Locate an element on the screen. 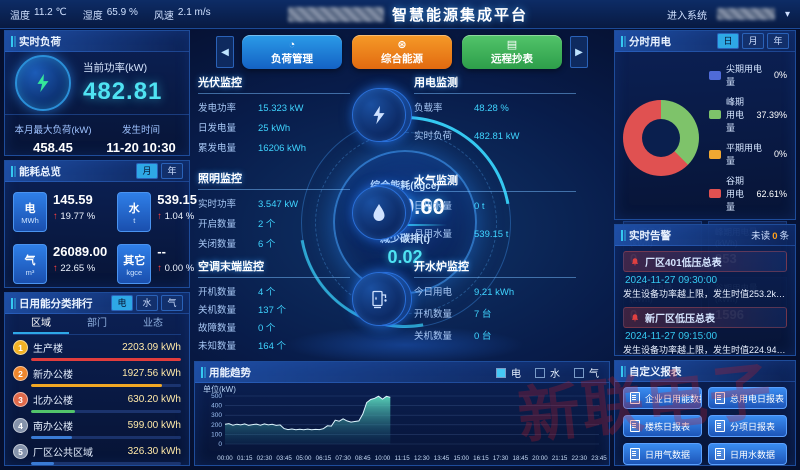 Image resolution: width=800 pixels, height=470 pixels. svg-text: 15:00 is located at coordinates (461, 458).